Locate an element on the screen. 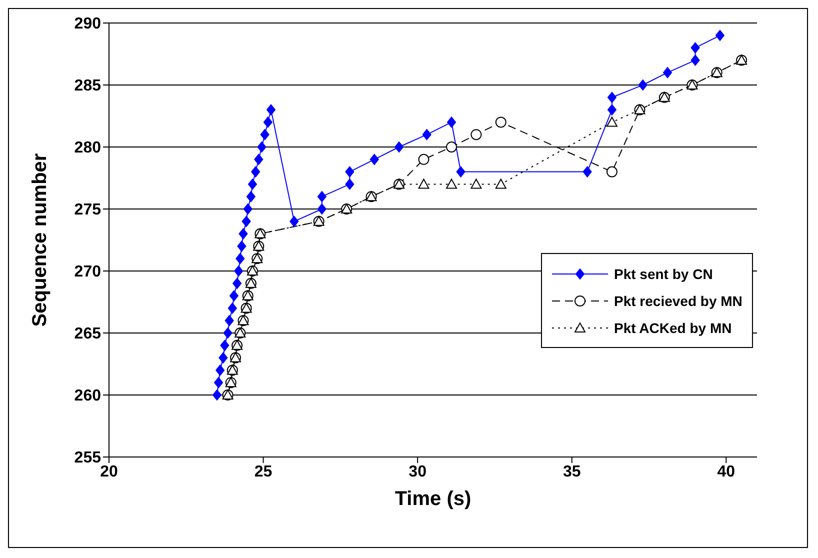  y-tick-label: 265 is located at coordinates (88, 334).